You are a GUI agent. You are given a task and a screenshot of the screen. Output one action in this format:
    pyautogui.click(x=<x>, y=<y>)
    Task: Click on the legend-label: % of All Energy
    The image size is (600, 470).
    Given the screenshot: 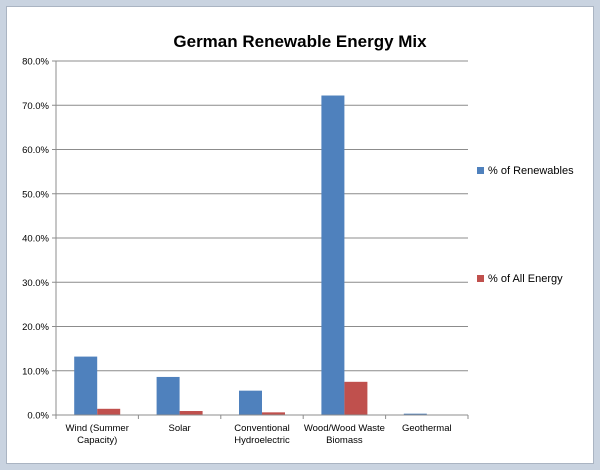 What is the action you would take?
    pyautogui.click(x=525, y=279)
    